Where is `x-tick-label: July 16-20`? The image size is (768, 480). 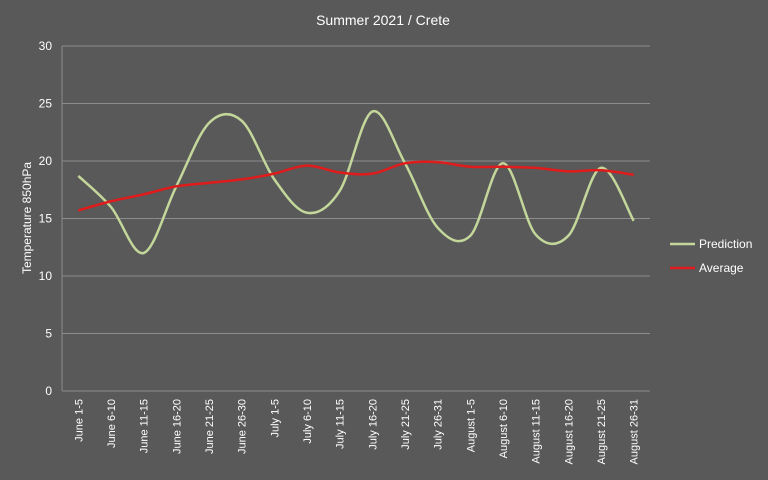 x-tick-label: July 16-20 is located at coordinates (373, 424).